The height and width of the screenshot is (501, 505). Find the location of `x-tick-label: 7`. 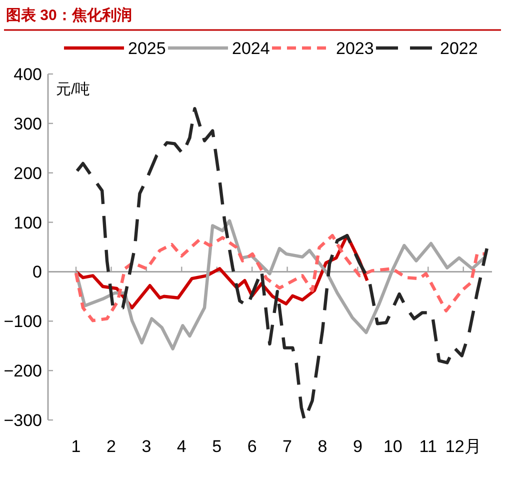

x-tick-label: 7 is located at coordinates (287, 446).